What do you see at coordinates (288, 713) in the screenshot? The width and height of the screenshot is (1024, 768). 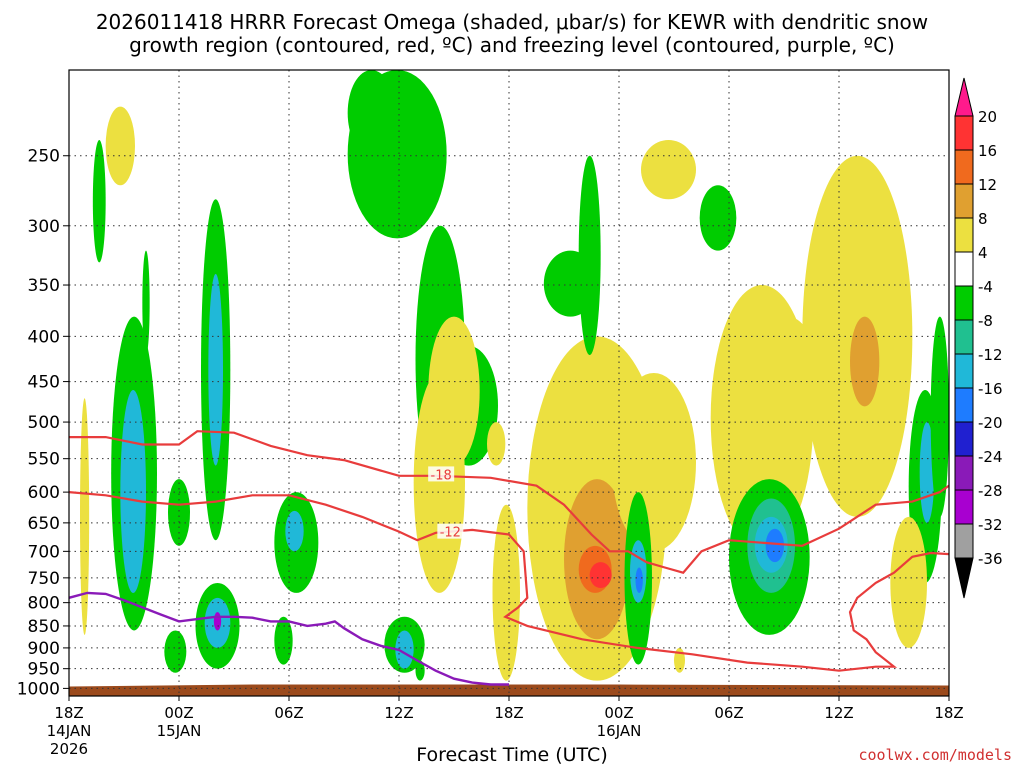 I see `x-tick-label-2: 06Z` at bounding box center [288, 713].